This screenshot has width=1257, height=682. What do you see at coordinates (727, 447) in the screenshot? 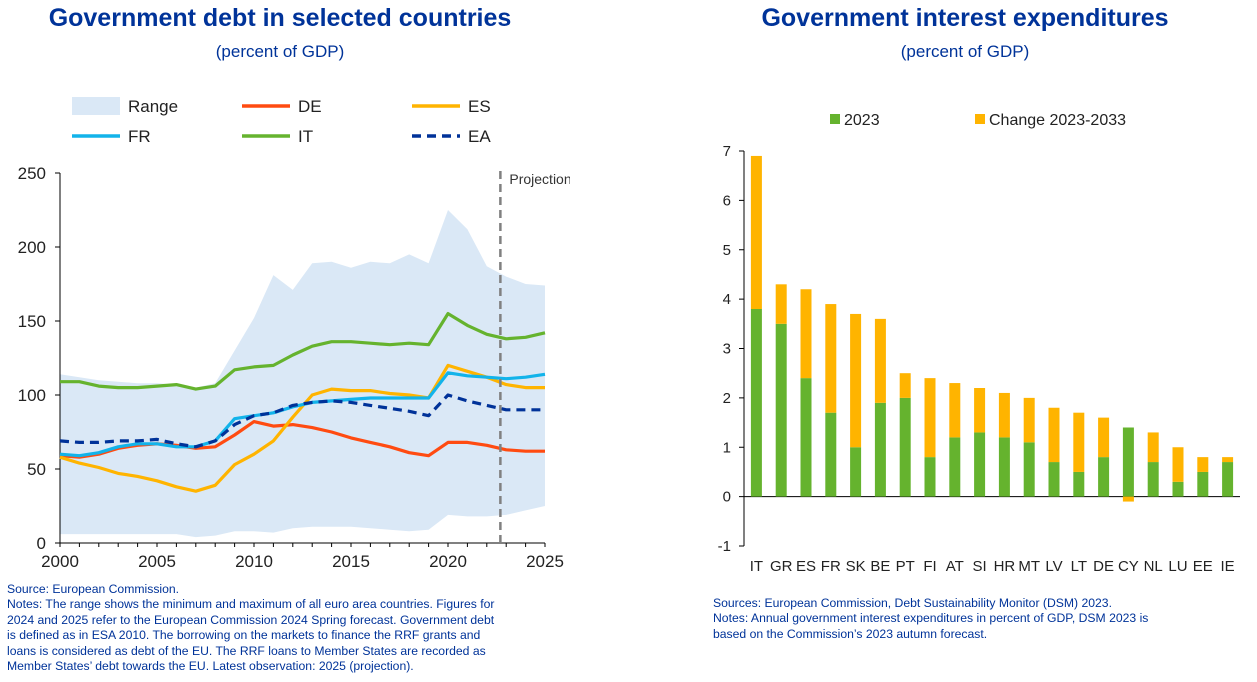
I see `y-tick-label: 1` at bounding box center [727, 447].